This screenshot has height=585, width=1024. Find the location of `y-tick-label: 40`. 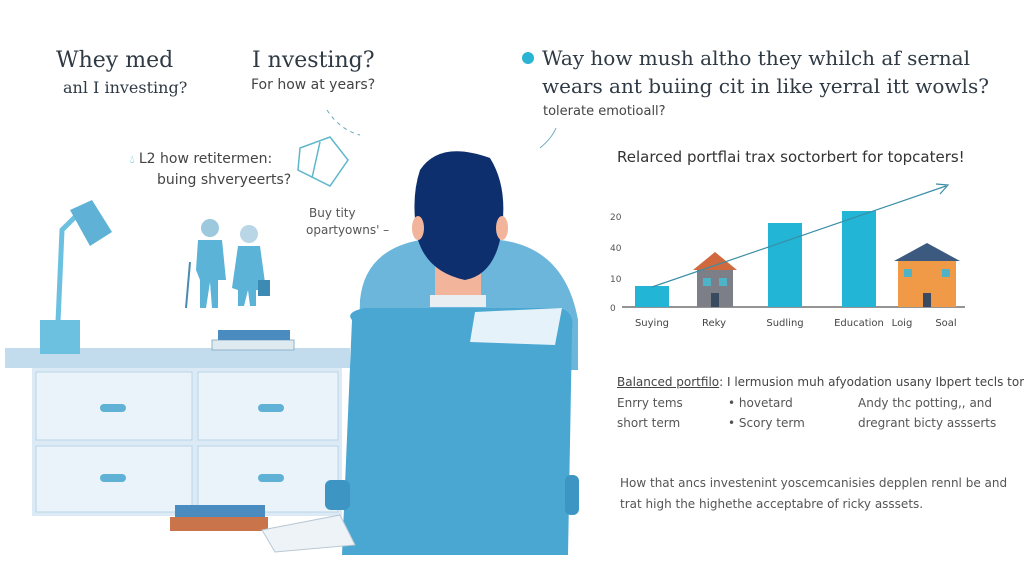

y-tick-label: 40 is located at coordinates (616, 249).